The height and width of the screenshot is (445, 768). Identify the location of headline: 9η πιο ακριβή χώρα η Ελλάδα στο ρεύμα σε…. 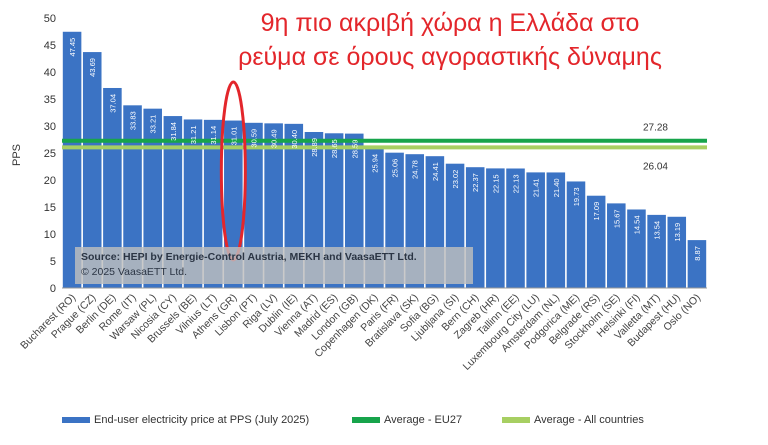
(450, 40).